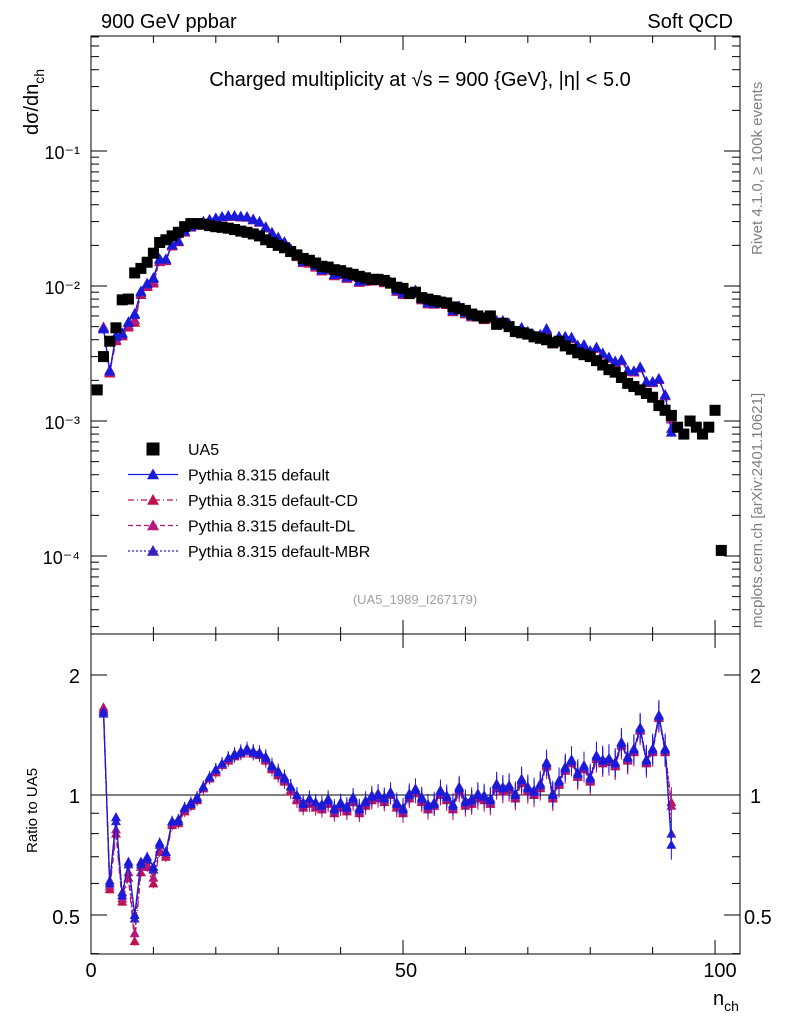 The image size is (786, 1029). Describe the element at coordinates (140, 872) in the screenshot. I see `ratio-point-pythia-8-315-default-cd` at that location.